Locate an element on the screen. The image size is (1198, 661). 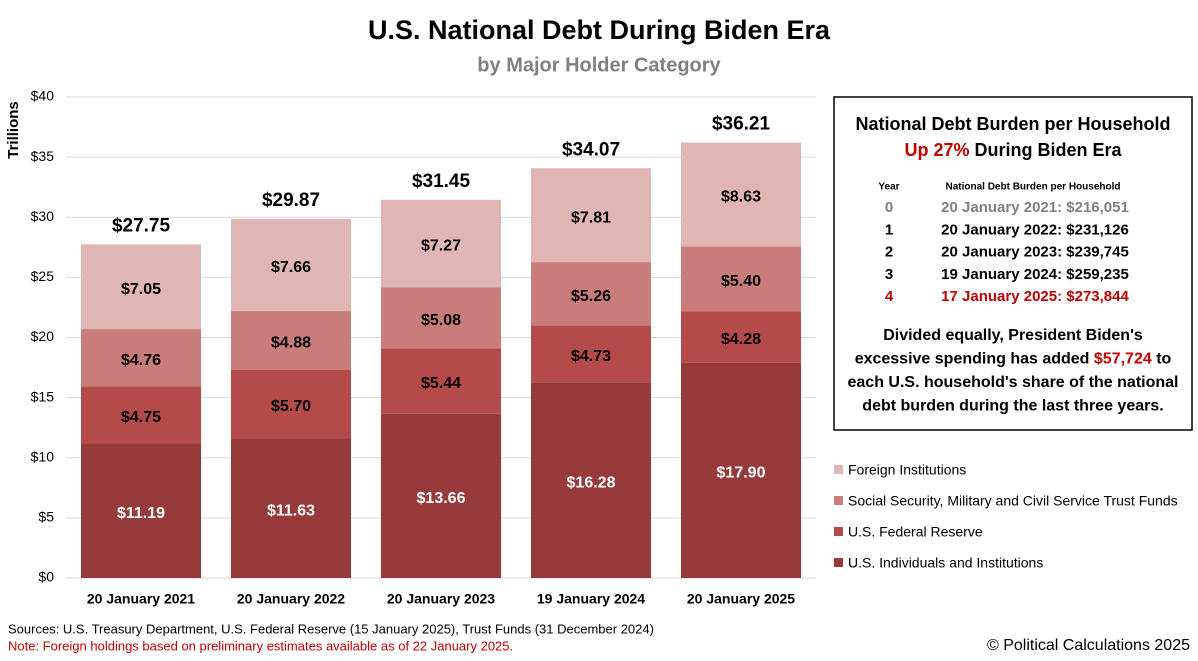
data-label: $4.75 is located at coordinates (141, 417).